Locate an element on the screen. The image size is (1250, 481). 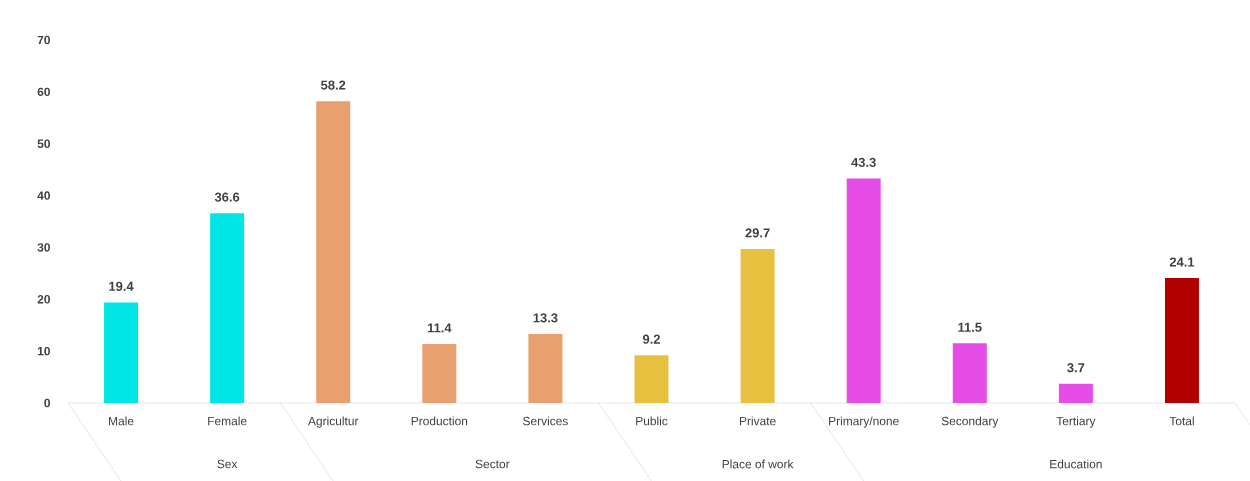
y-tick-label: 70 is located at coordinates (43, 40).